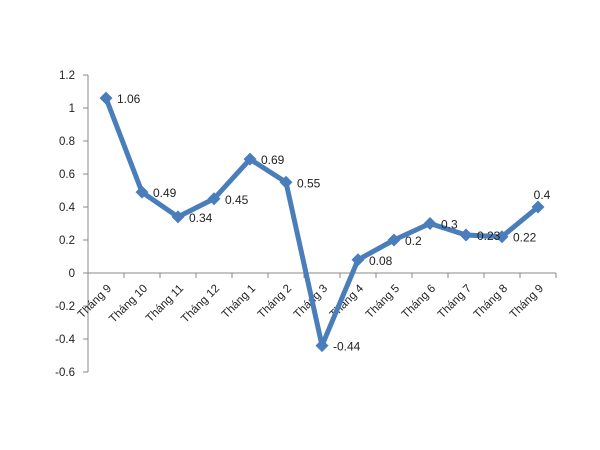  Describe the element at coordinates (201, 218) in the screenshot. I see `data-label: 0.34` at that location.